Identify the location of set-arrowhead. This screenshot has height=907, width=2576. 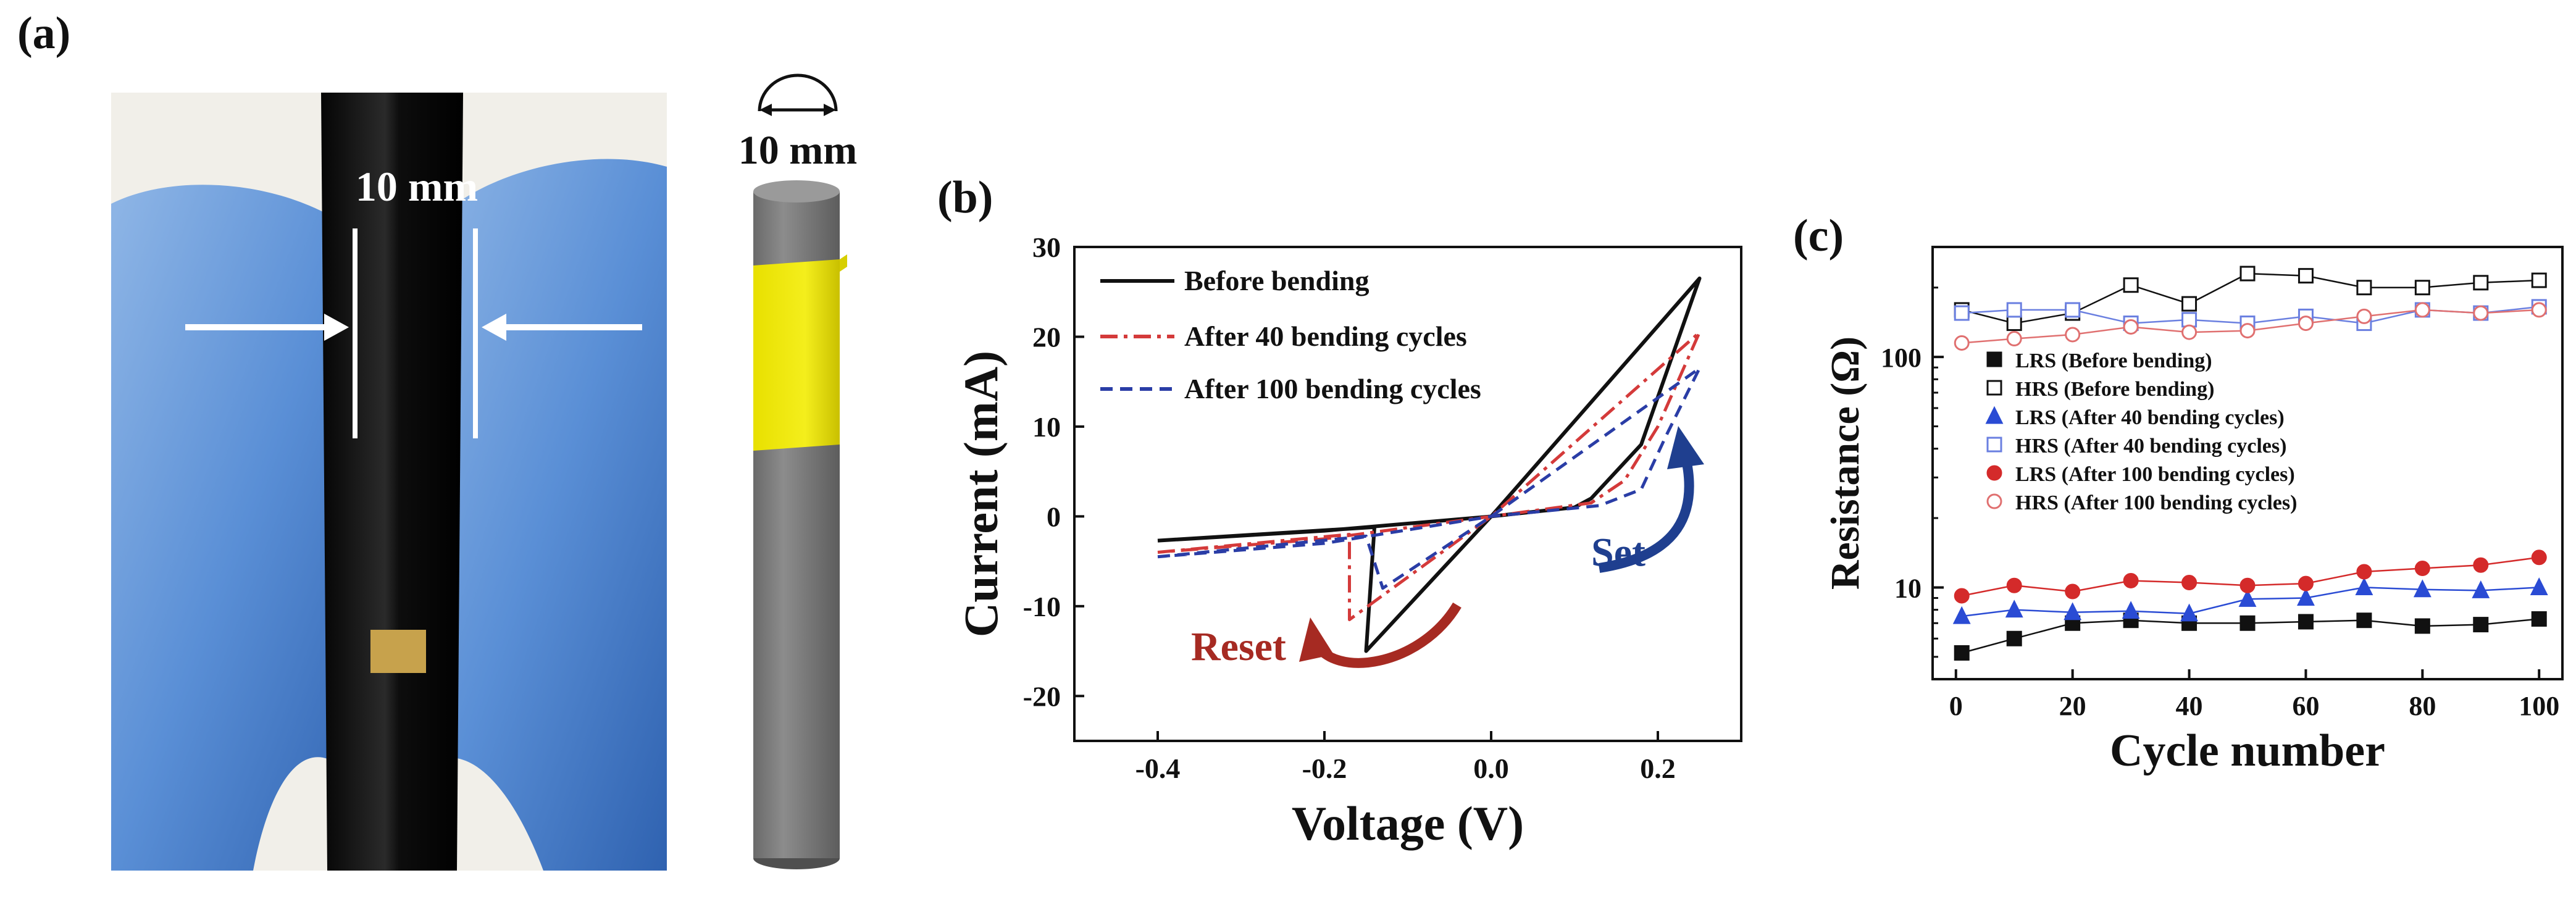
(1685, 447).